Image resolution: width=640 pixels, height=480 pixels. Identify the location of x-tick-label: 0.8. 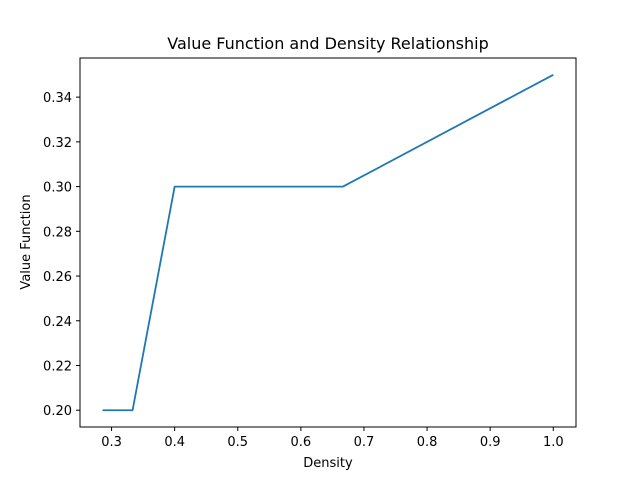
(427, 442).